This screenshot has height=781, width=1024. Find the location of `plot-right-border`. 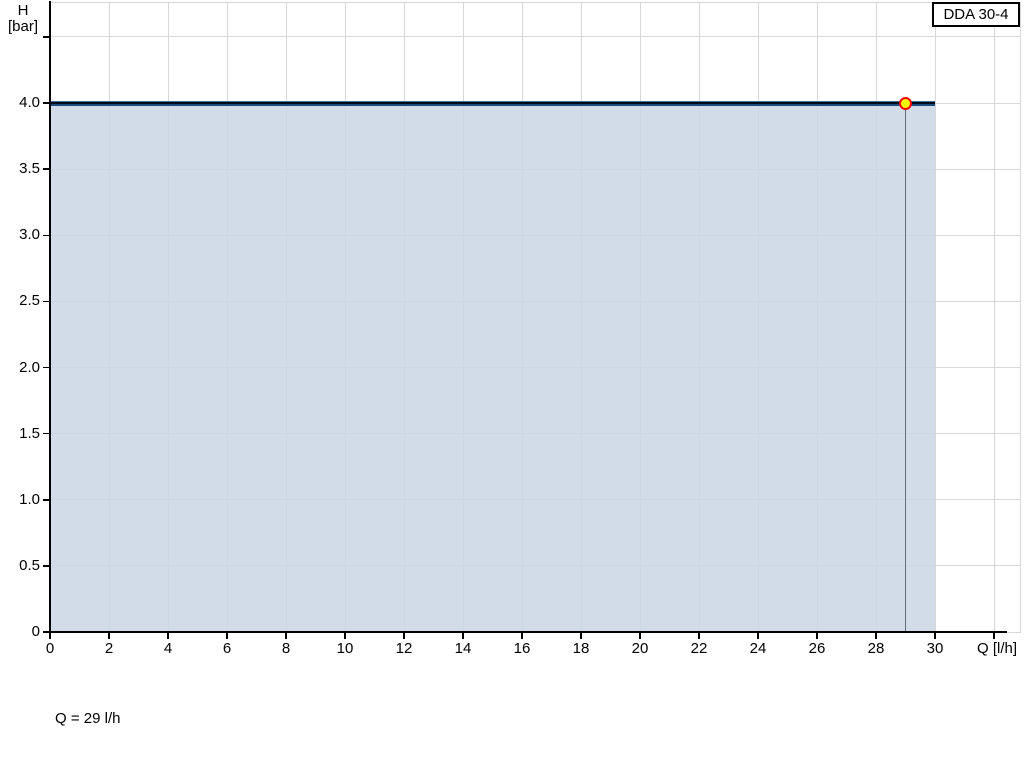

plot-right-border is located at coordinates (1020, 317).